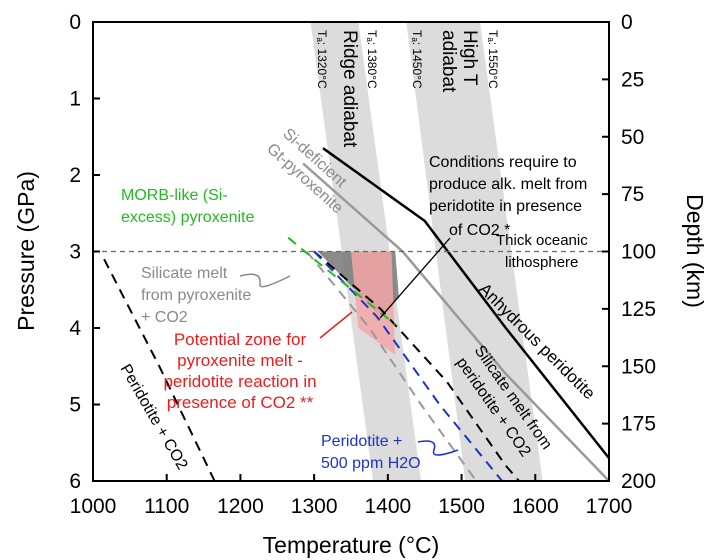 This screenshot has height=560, width=711. Describe the element at coordinates (508, 184) in the screenshot. I see `conditions-label-line2: produce alk. melt from` at that location.